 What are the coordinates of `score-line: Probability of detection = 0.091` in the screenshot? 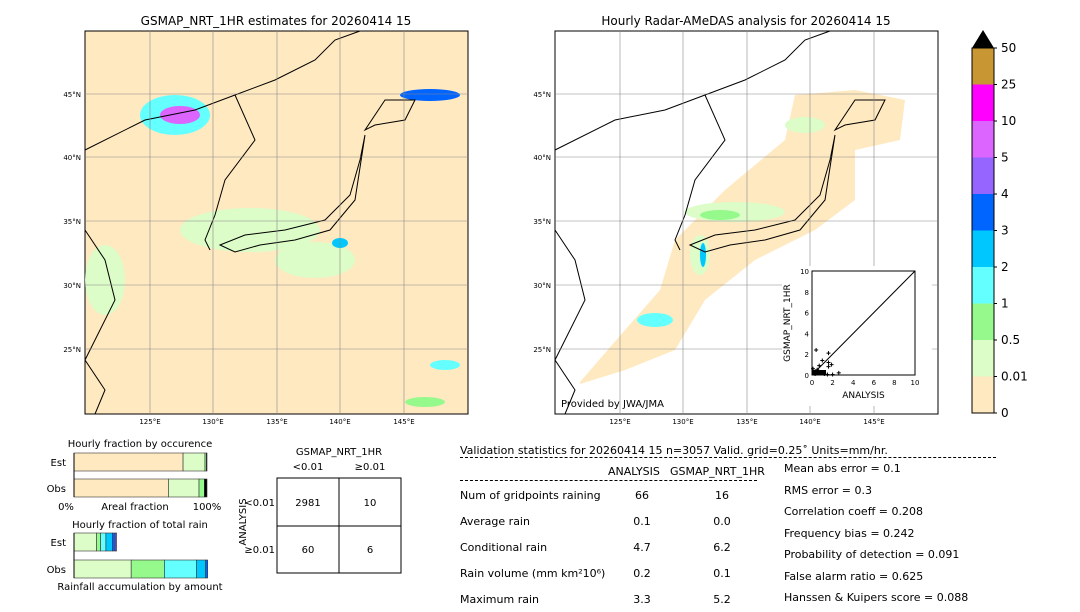 It's located at (872, 554).